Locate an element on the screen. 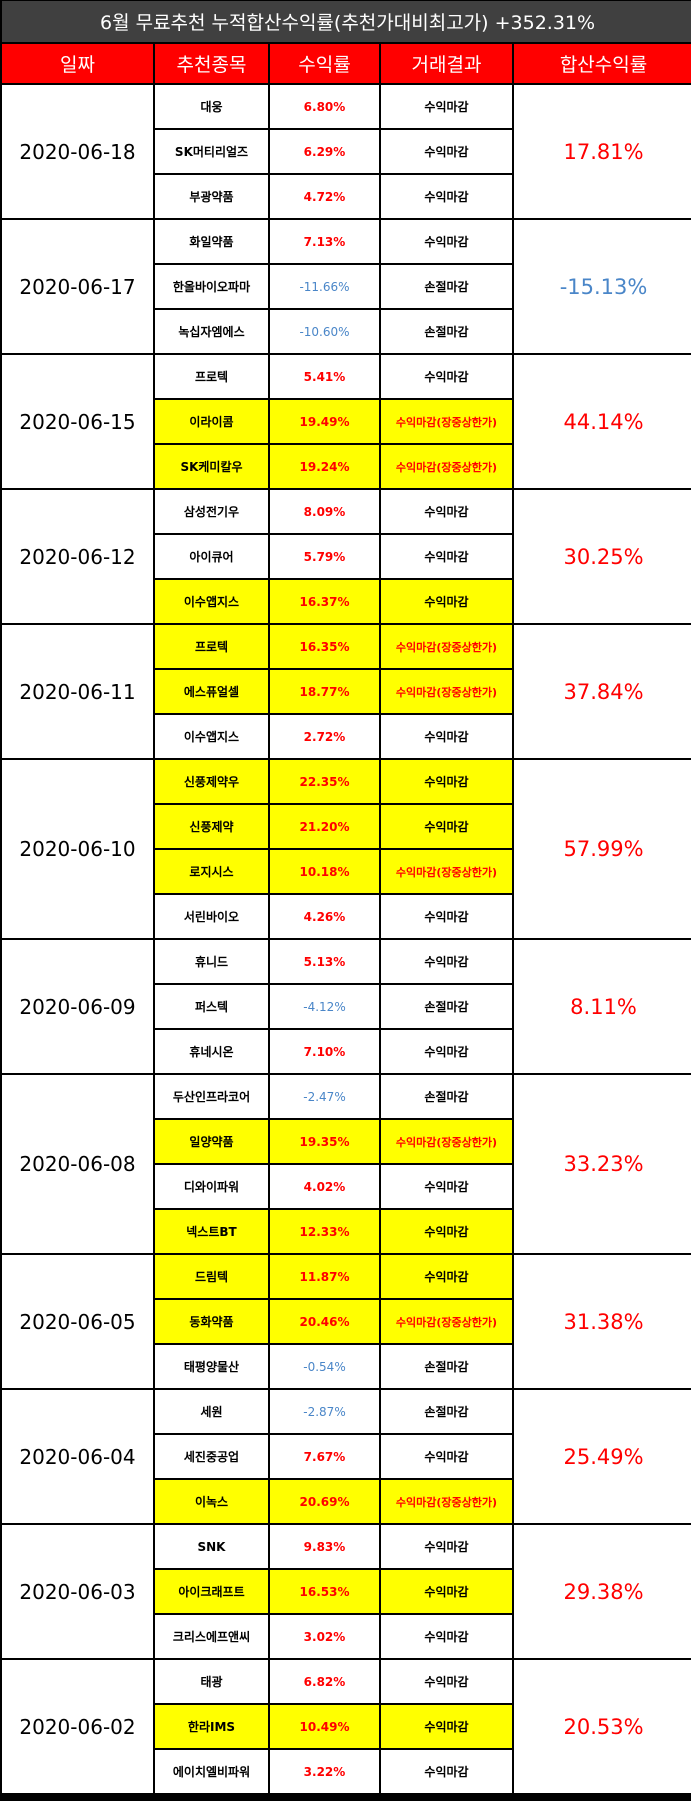 The width and height of the screenshot is (691, 1801). group-total-cell: 37.84% is located at coordinates (602, 691).